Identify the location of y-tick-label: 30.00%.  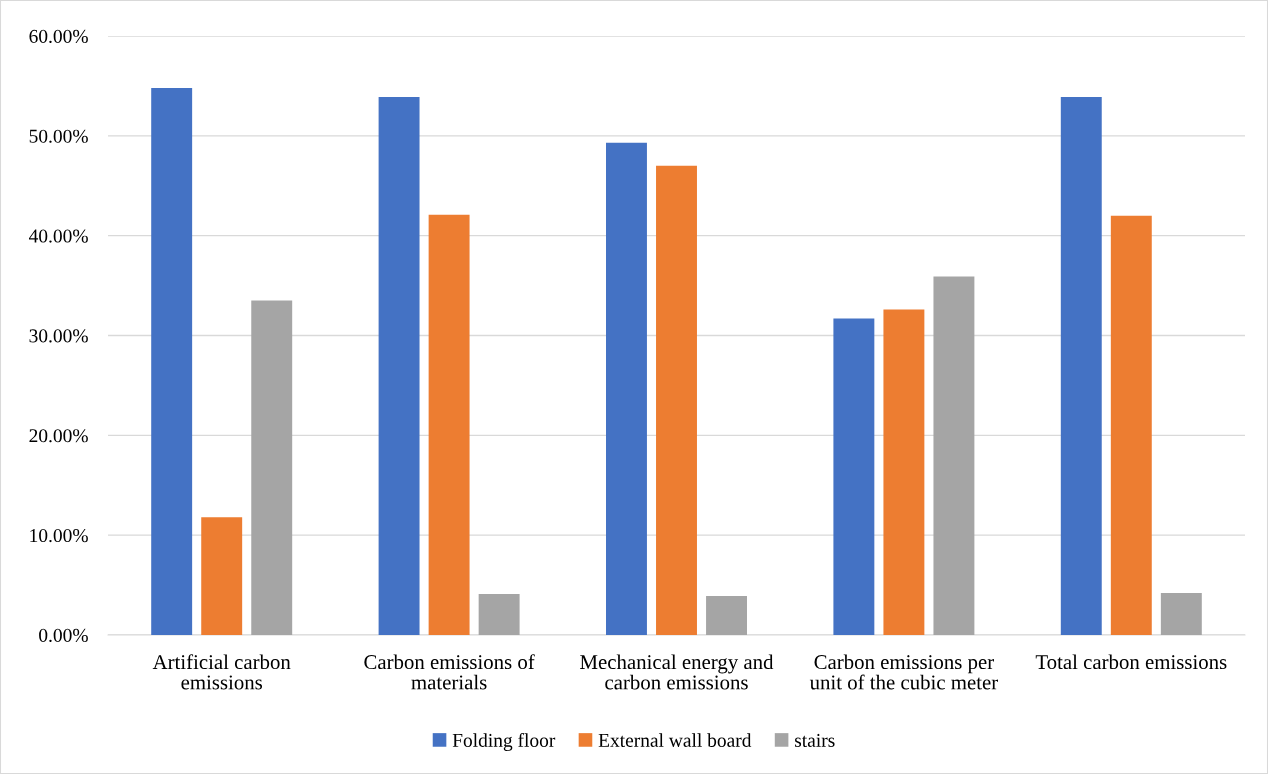
(58, 336).